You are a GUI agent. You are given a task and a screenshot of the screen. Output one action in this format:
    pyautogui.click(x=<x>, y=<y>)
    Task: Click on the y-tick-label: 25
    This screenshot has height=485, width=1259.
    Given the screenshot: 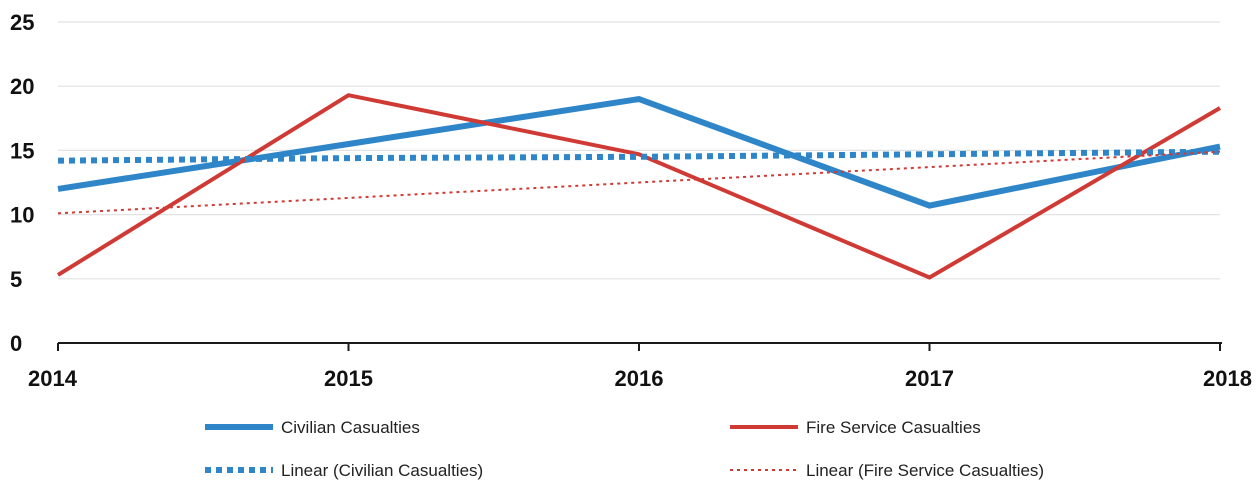 What is the action you would take?
    pyautogui.click(x=22, y=22)
    